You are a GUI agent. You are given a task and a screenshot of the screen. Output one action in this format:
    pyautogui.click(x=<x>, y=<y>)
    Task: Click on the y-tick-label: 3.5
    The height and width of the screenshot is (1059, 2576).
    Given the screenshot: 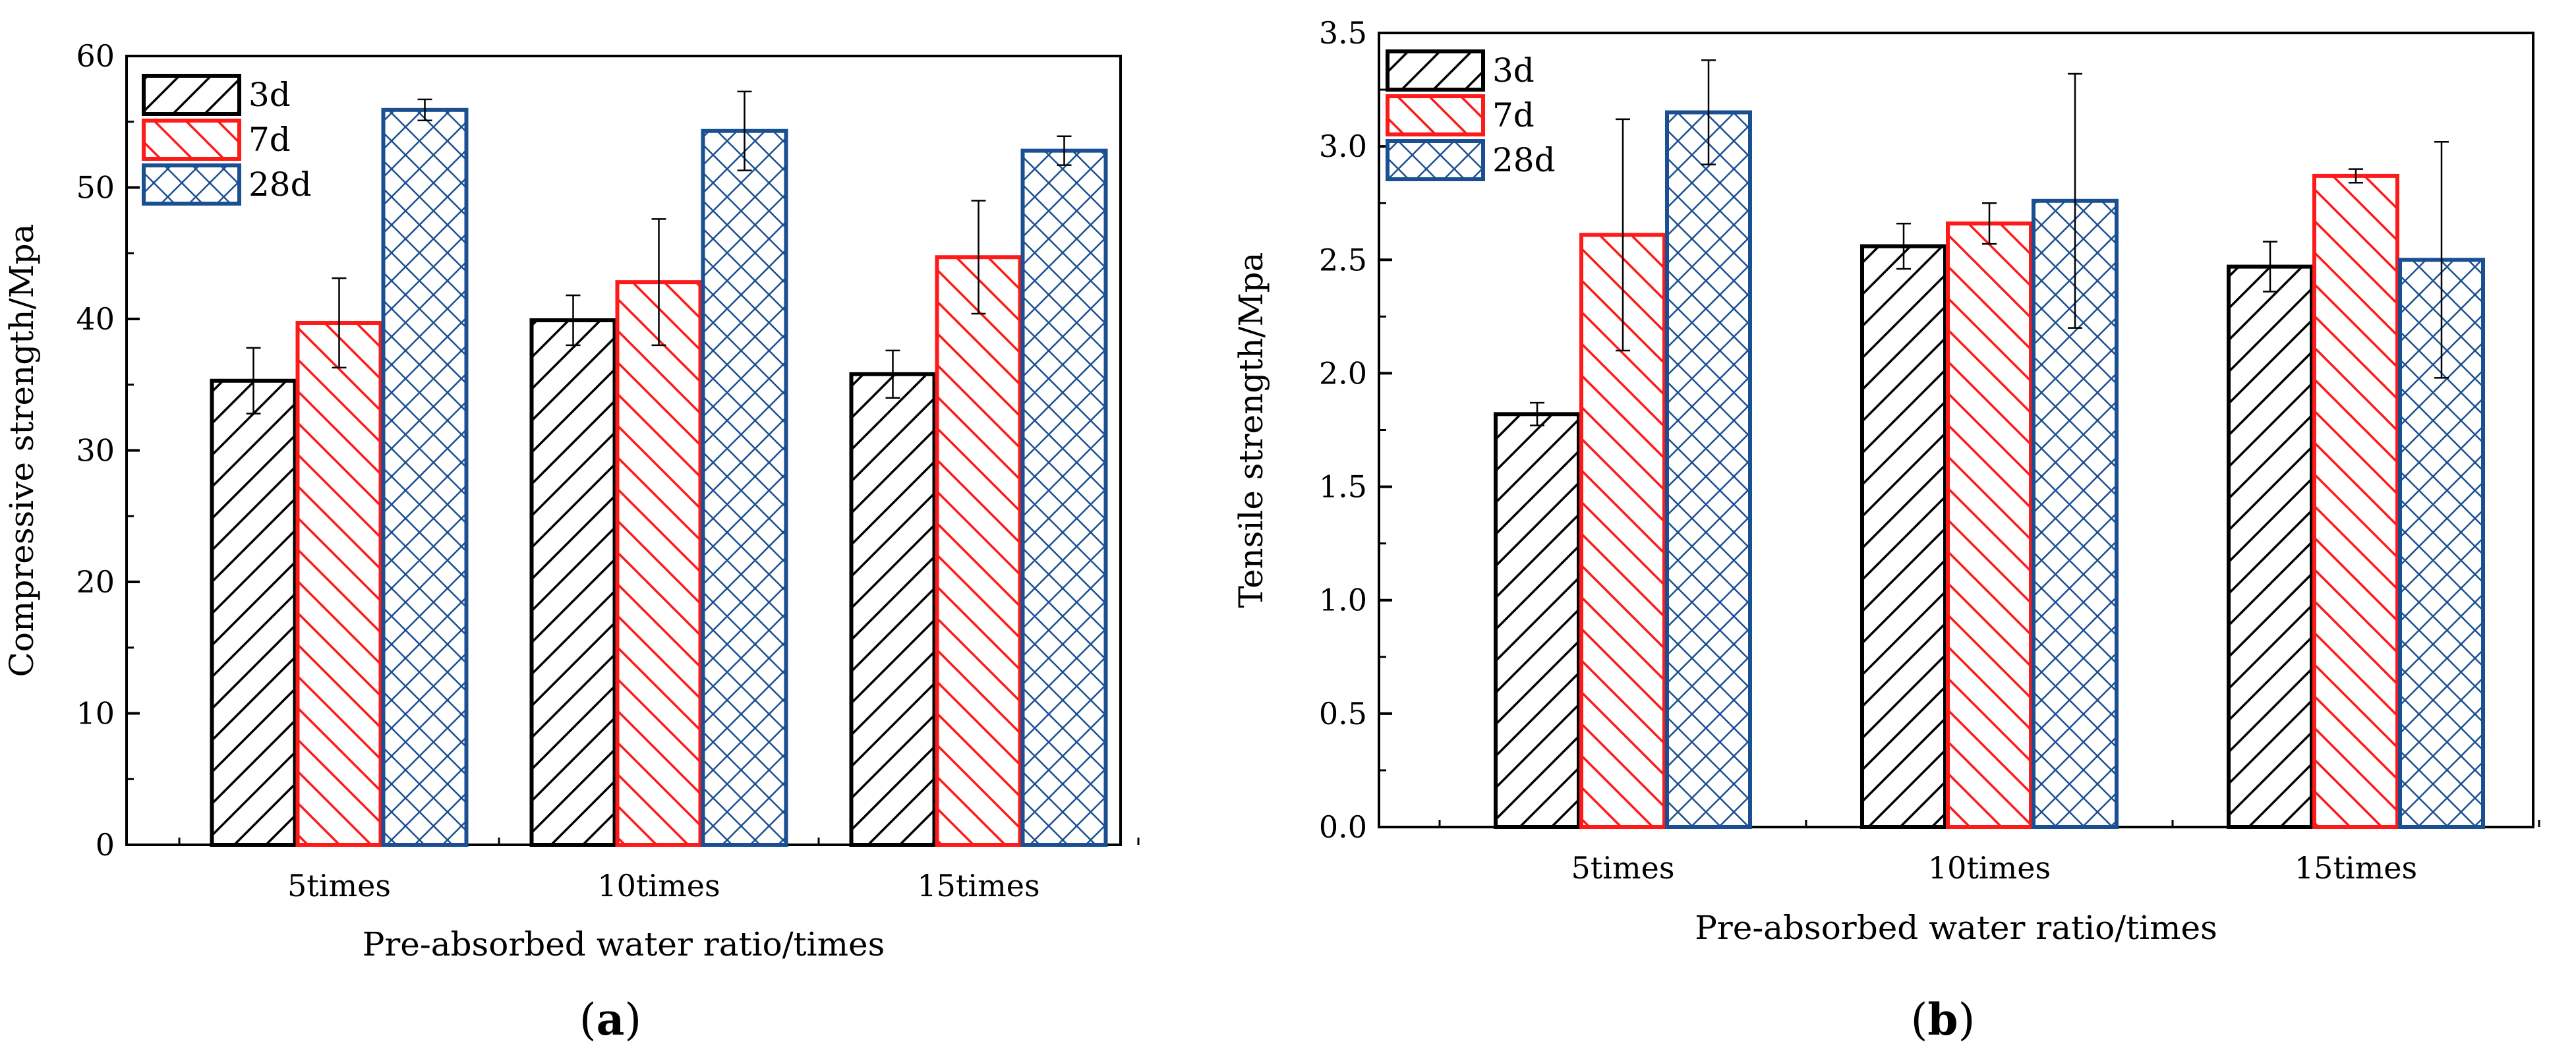 What is the action you would take?
    pyautogui.click(x=1343, y=33)
    